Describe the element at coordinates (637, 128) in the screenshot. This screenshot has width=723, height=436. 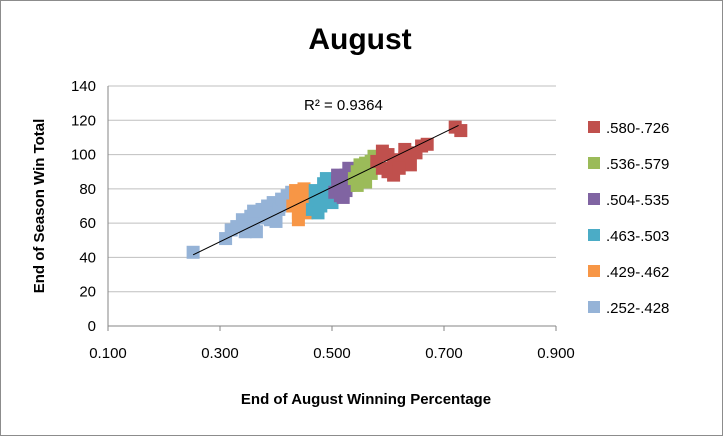
I see `legend-label: .580-.726` at that location.